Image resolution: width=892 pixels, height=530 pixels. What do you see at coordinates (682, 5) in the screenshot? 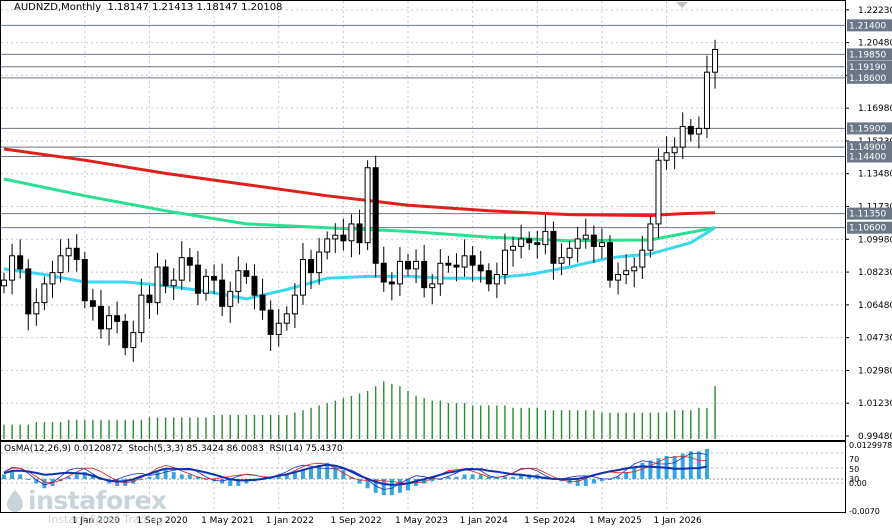
I see `shift-marker-icon` at bounding box center [682, 5].